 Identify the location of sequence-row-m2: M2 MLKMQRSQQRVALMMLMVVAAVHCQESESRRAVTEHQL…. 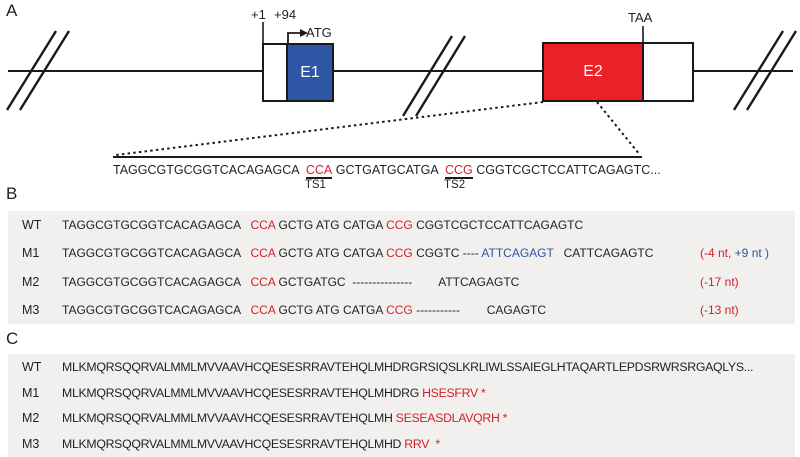
(401, 419).